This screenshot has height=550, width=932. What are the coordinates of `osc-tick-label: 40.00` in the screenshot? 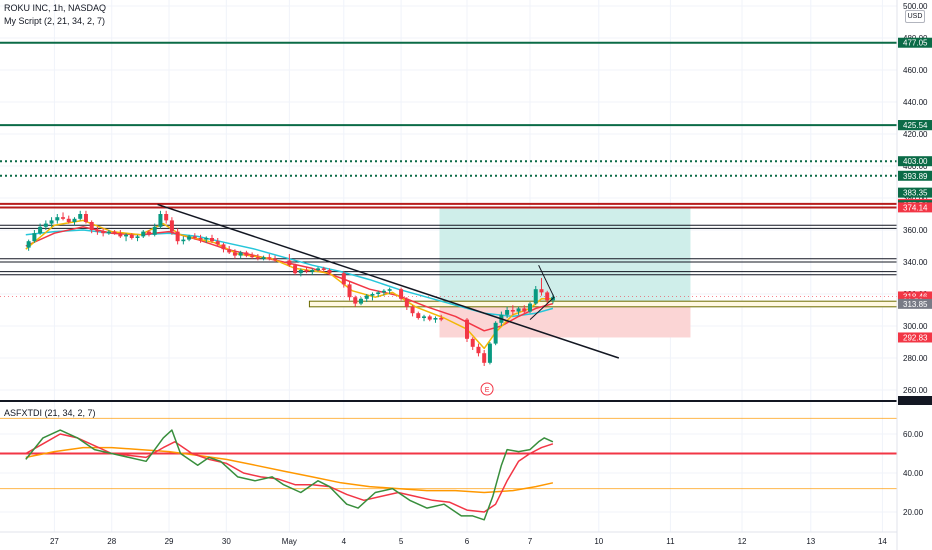 It's located at (913, 473).